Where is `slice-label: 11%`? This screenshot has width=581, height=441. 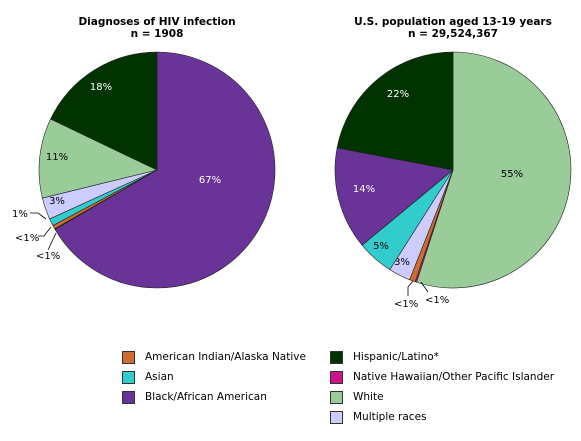 slice-label: 11% is located at coordinates (57, 157).